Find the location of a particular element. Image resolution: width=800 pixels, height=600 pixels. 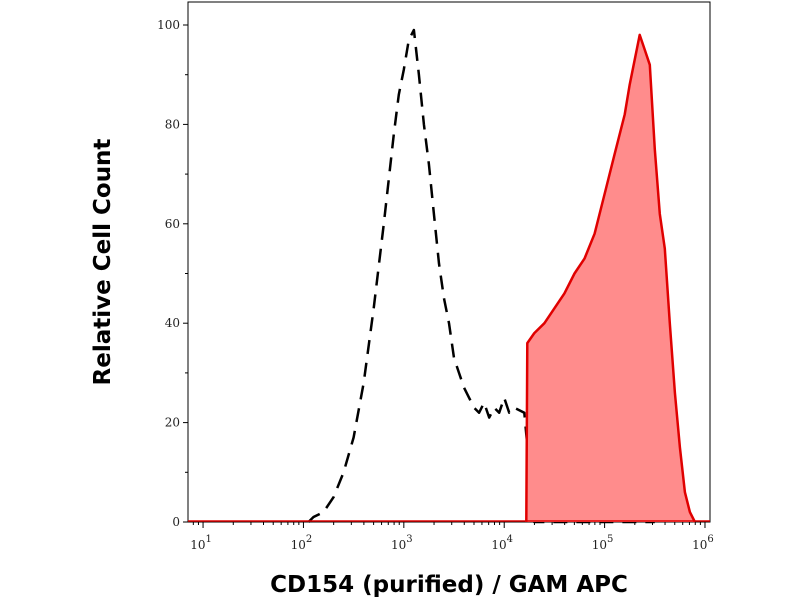

y-tick-label: 80 is located at coordinates (172, 124).